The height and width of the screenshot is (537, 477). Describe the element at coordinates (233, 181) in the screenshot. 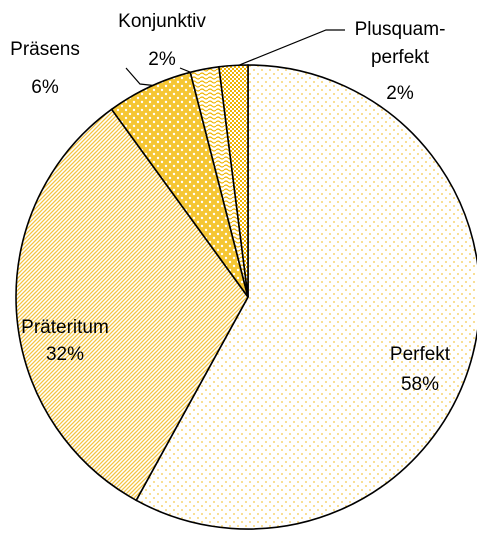

I see `pie-slice` at that location.